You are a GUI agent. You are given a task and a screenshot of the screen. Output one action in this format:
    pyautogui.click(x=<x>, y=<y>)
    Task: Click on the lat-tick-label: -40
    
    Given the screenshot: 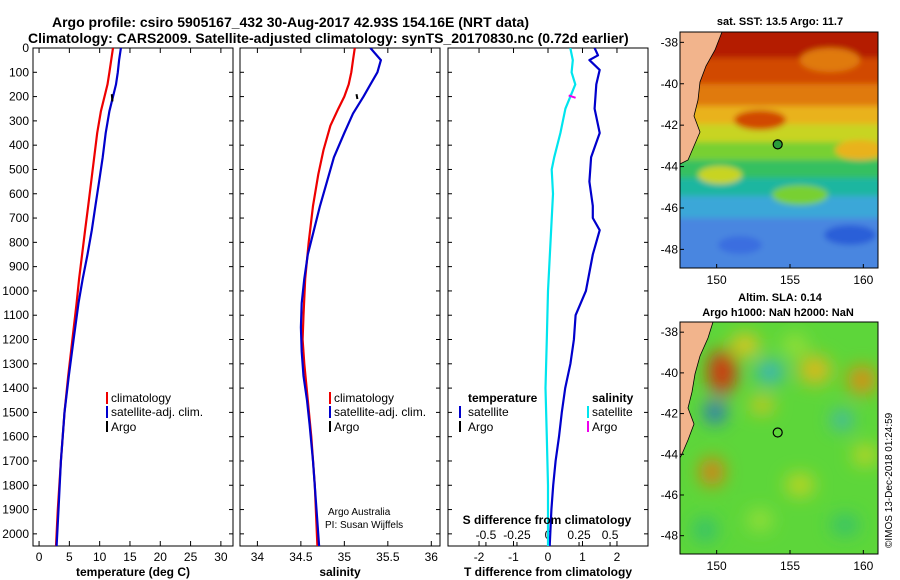 What is the action you would take?
    pyautogui.click(x=670, y=84)
    